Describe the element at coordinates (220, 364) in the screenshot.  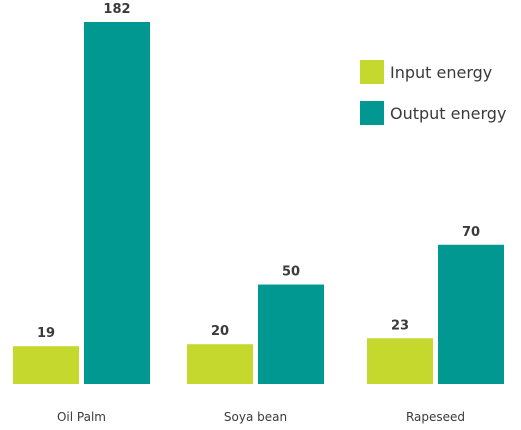
I see `bar-soya-bean-input-energy` at that location.